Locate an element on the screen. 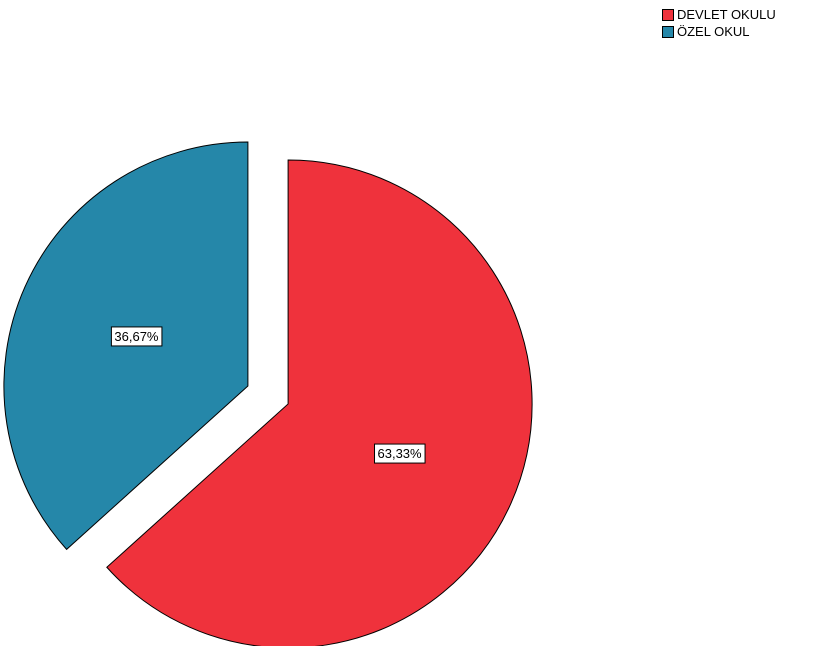 The width and height of the screenshot is (819, 646). data-label-text-devlet-okulu: 63,33% is located at coordinates (400, 453).